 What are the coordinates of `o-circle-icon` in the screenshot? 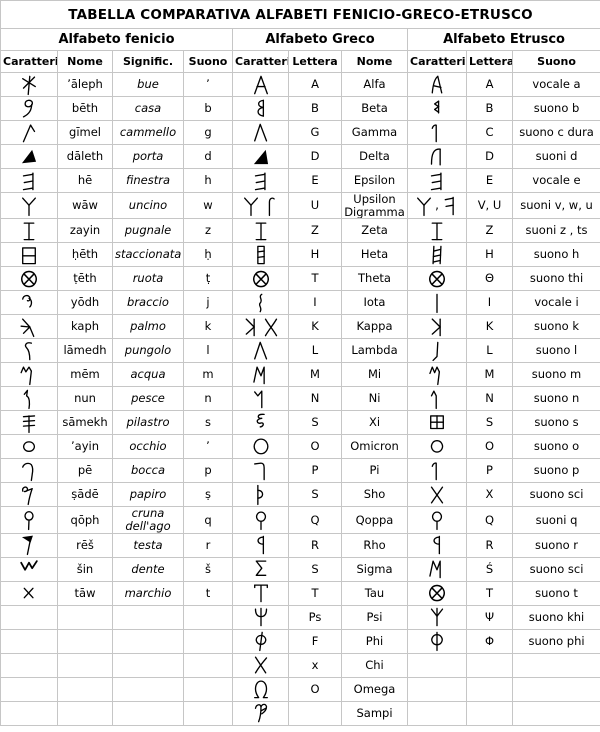 It's located at (260, 446).